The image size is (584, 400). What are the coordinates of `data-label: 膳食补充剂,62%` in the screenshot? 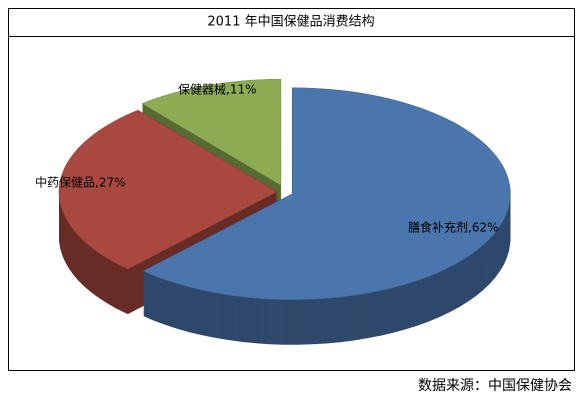 It's located at (453, 227).